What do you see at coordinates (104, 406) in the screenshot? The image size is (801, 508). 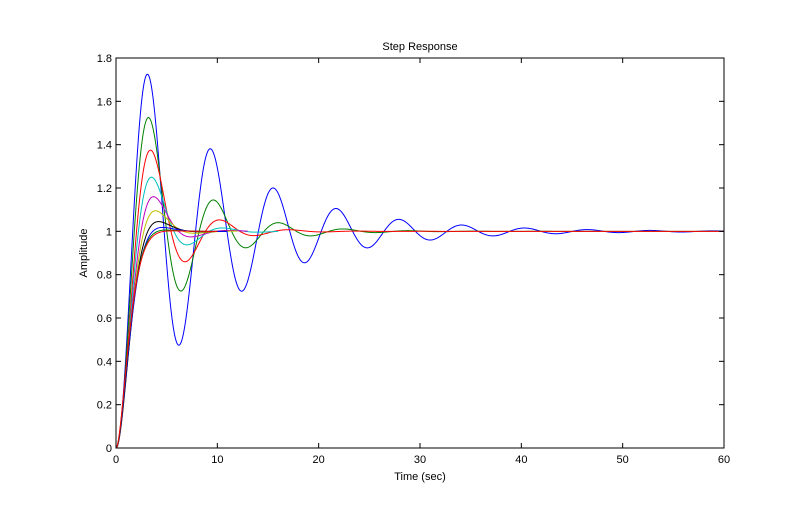 I see `y-tick-label: 0.2` at bounding box center [104, 406].